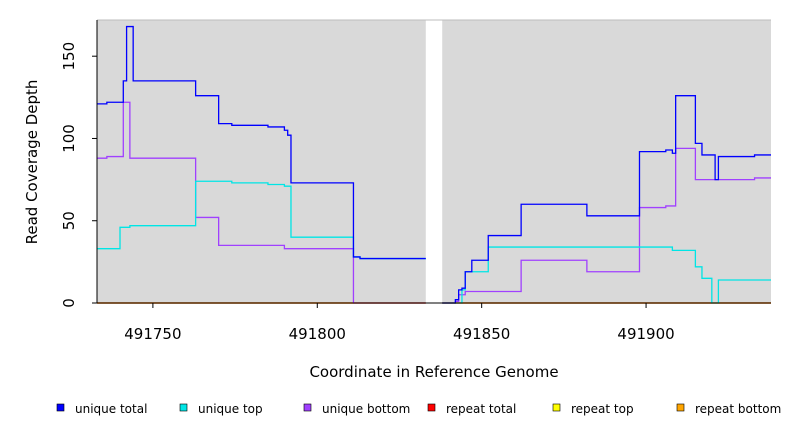 The height and width of the screenshot is (432, 792). What do you see at coordinates (317, 334) in the screenshot?
I see `x-tick-label: 491800` at bounding box center [317, 334].